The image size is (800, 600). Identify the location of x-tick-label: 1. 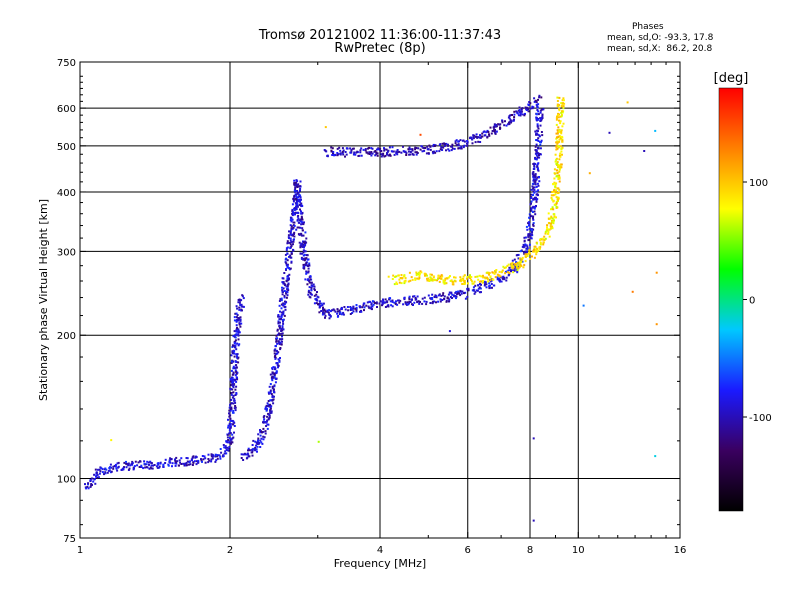
(80, 550).